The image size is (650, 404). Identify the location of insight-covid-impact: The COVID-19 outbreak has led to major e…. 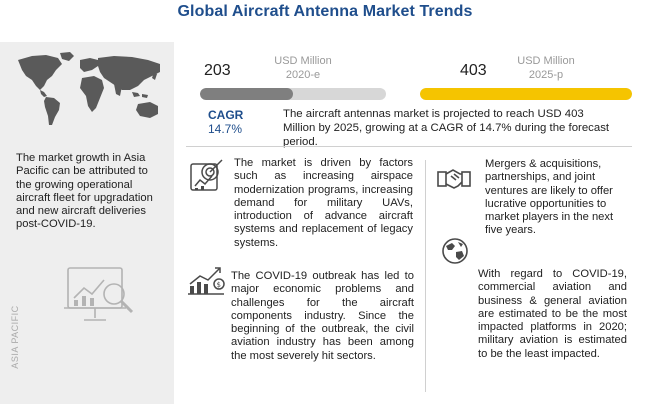
(322, 316).